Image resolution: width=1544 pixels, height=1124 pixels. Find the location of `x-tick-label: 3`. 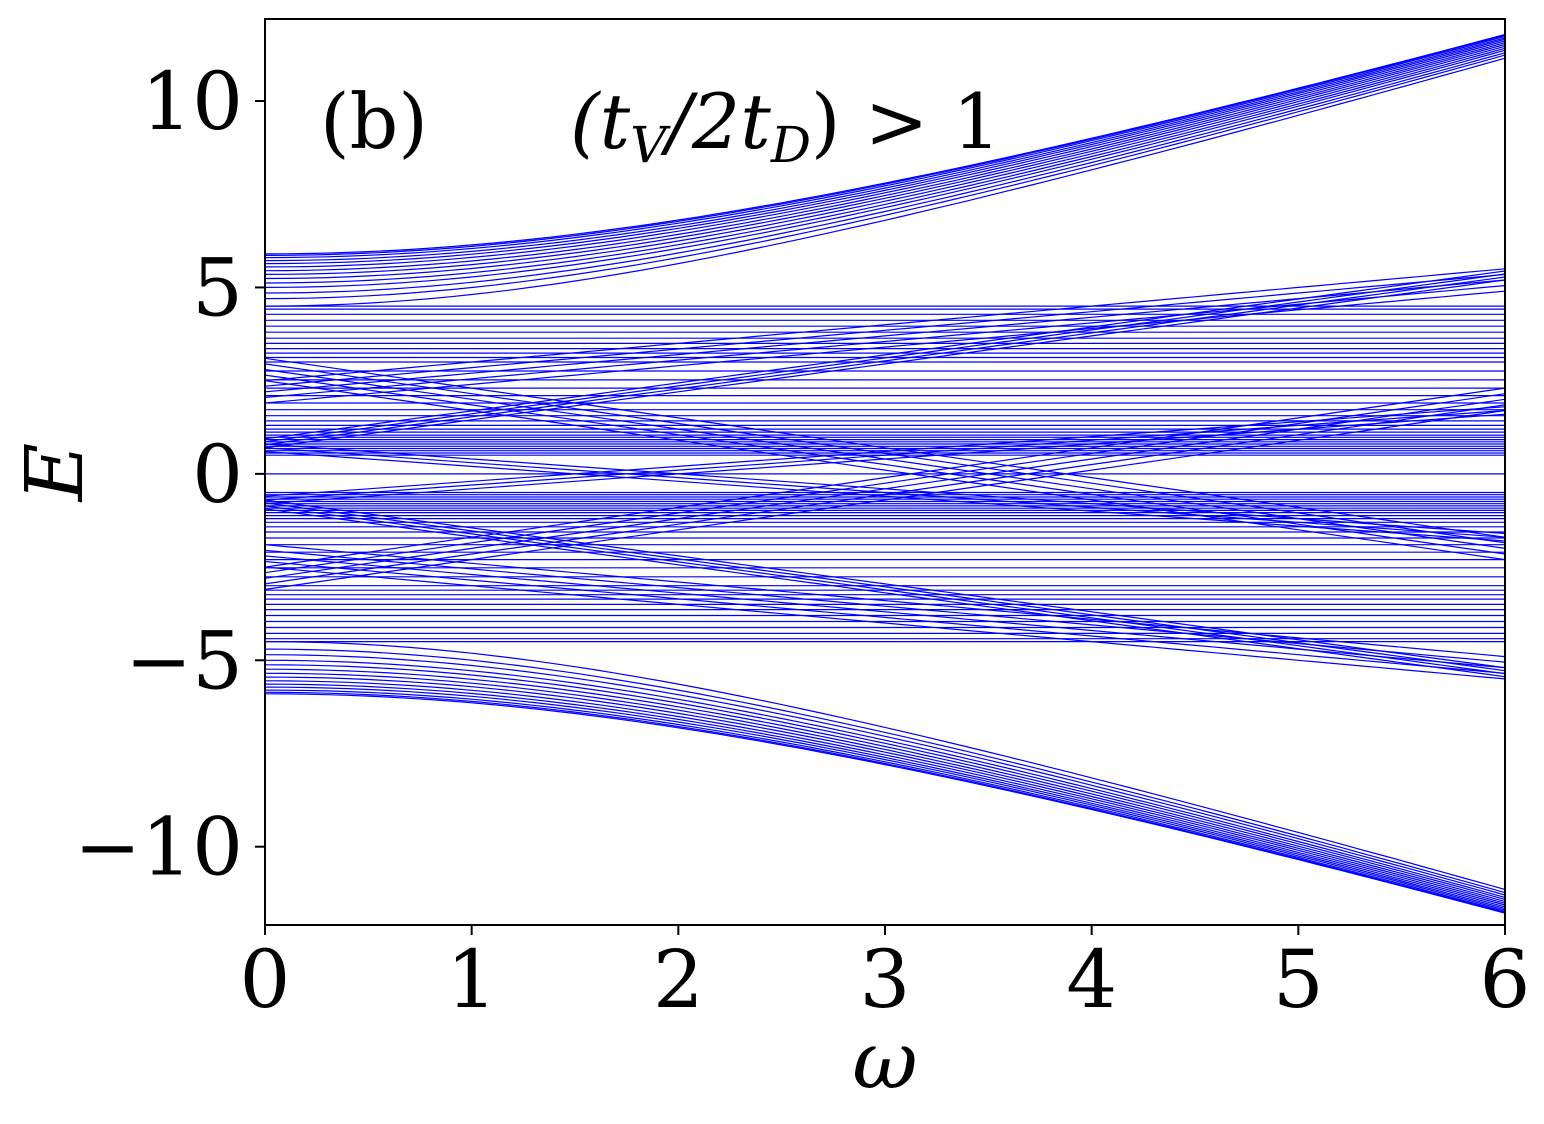

x-tick-label: 3 is located at coordinates (885, 979).